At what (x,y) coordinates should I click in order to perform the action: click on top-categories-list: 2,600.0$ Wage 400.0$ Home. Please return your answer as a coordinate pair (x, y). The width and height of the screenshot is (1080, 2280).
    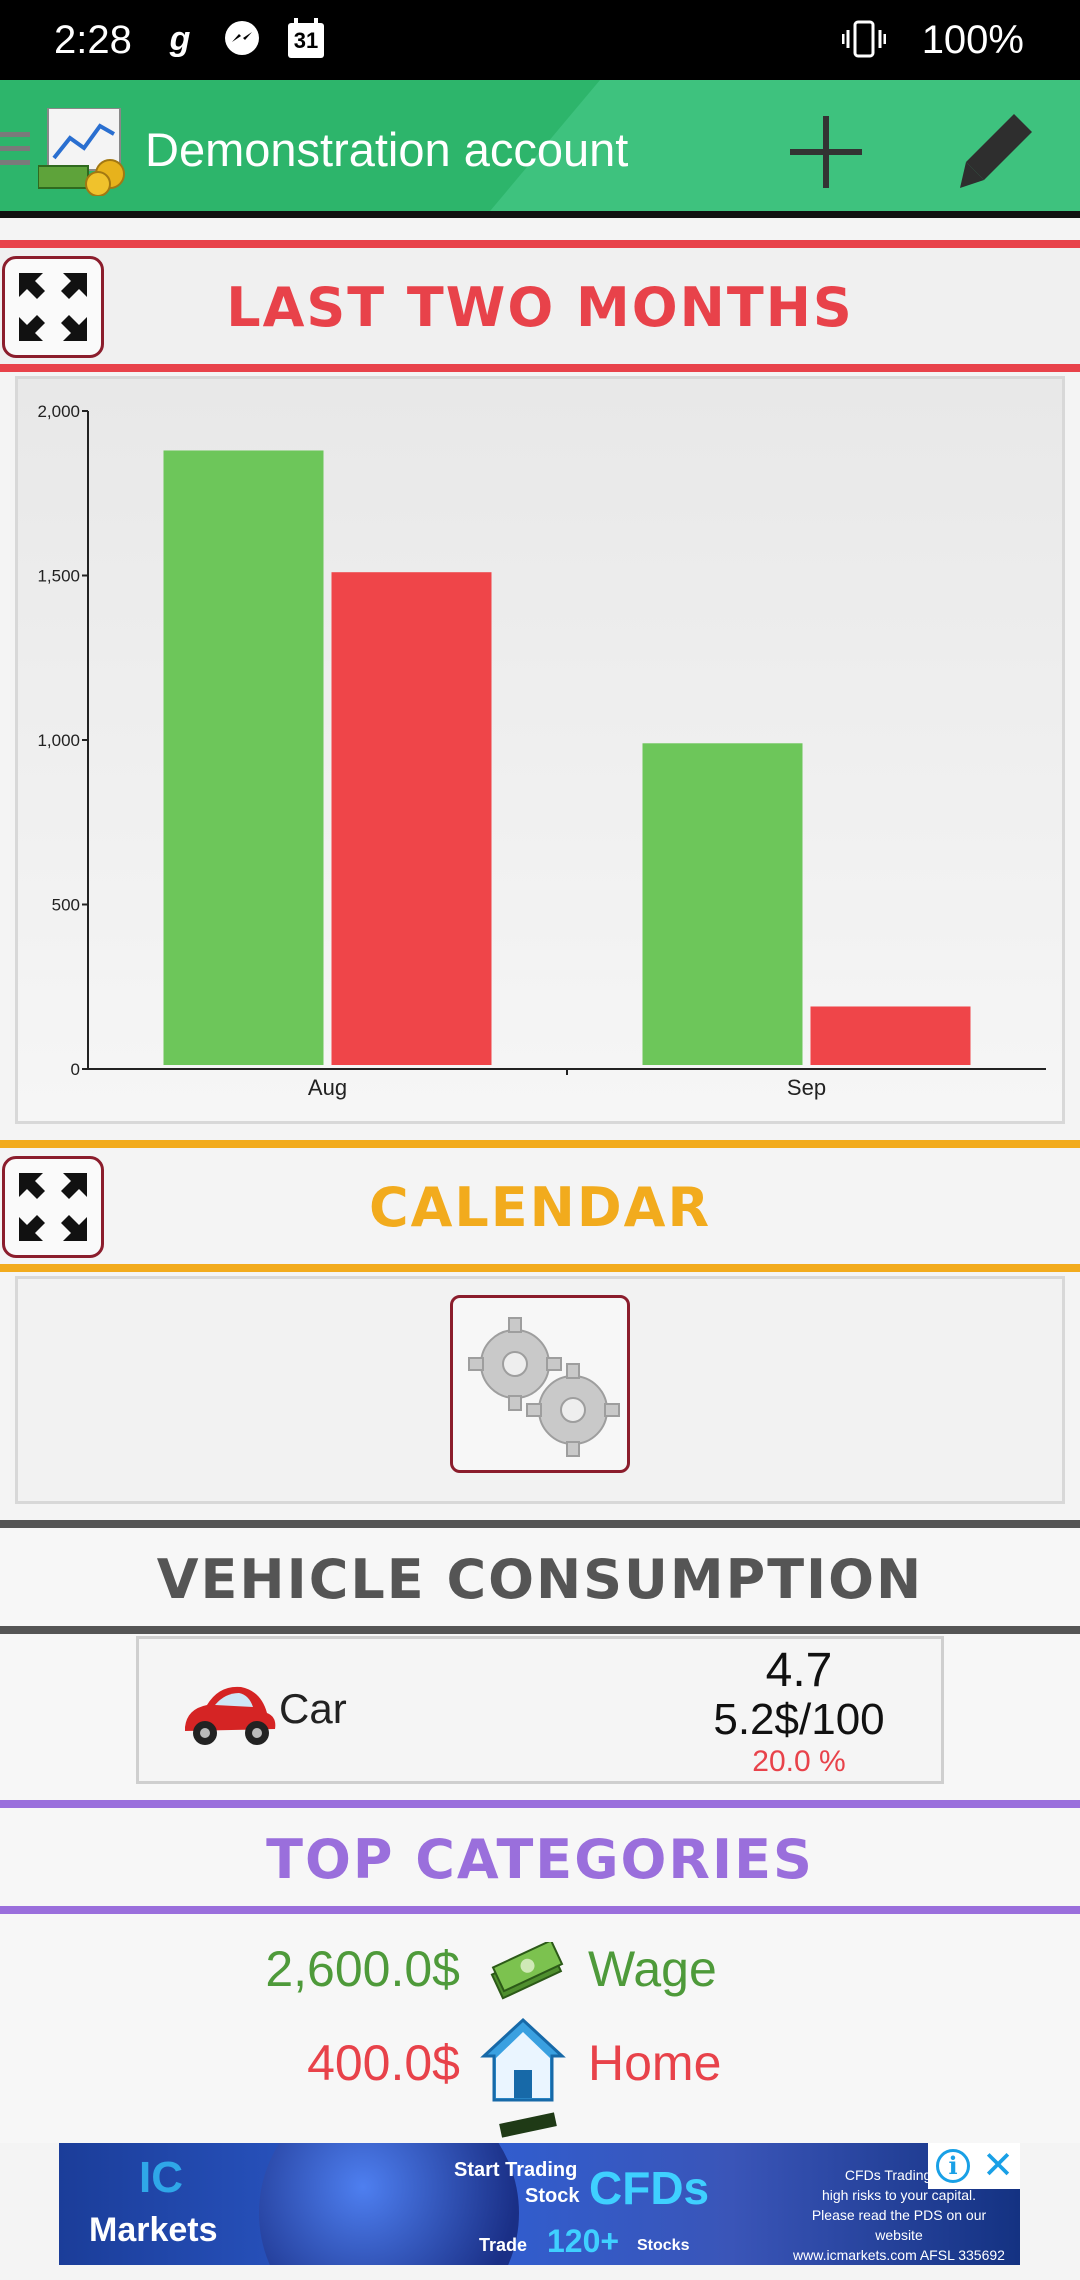
    Looking at the image, I should click on (540, 2028).